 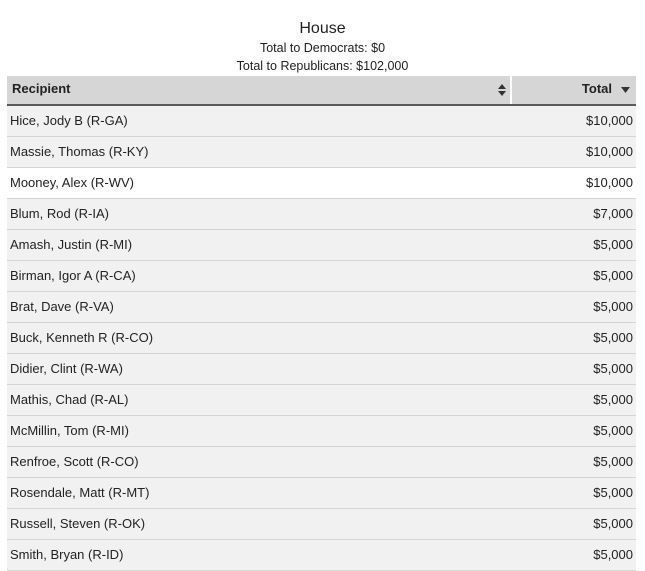 What do you see at coordinates (321, 555) in the screenshot?
I see `table-row: Smith, Bryan (R-ID) $5,000` at bounding box center [321, 555].